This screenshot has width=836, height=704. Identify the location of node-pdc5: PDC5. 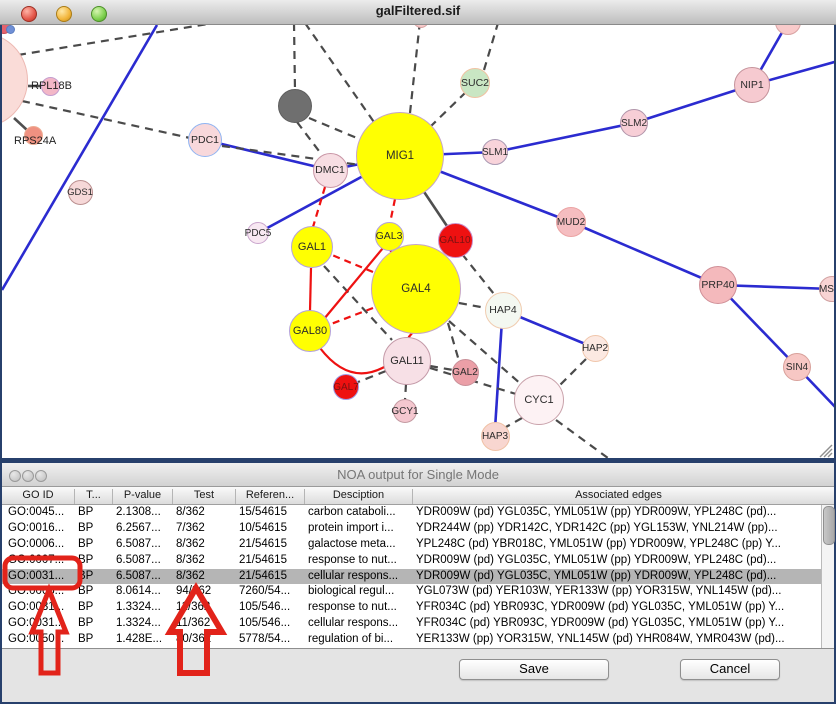
(258, 233).